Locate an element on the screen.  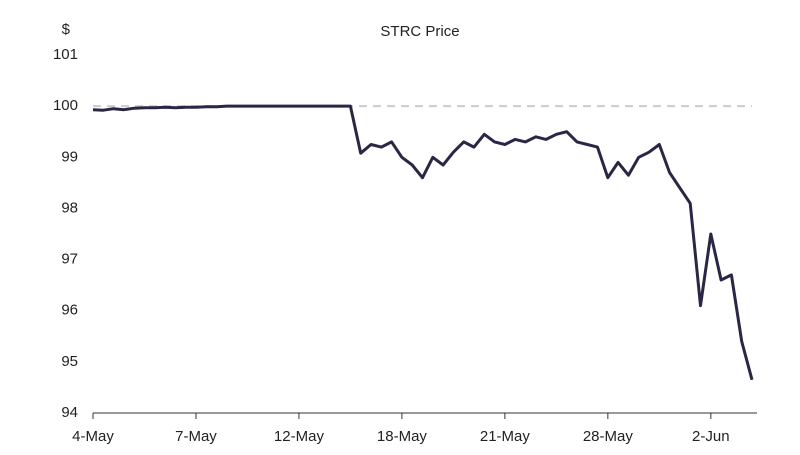
y-tick-label: 100 is located at coordinates (65, 105).